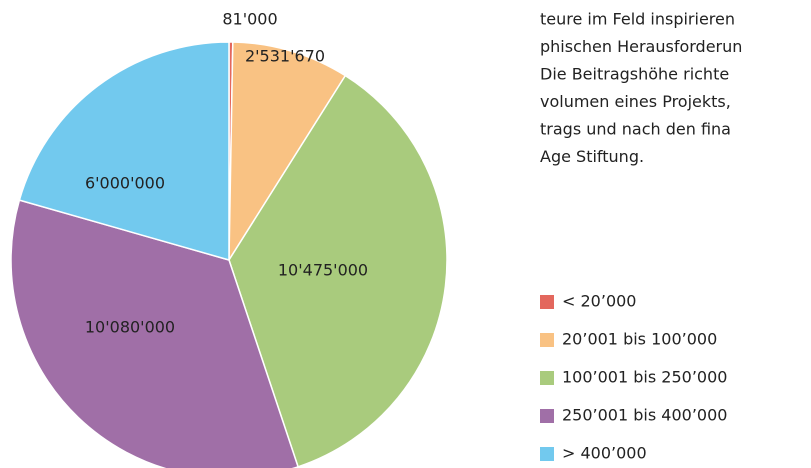 This screenshot has width=811, height=468. What do you see at coordinates (635, 101) in the screenshot?
I see `body-text: volumen eines Projekts,` at bounding box center [635, 101].